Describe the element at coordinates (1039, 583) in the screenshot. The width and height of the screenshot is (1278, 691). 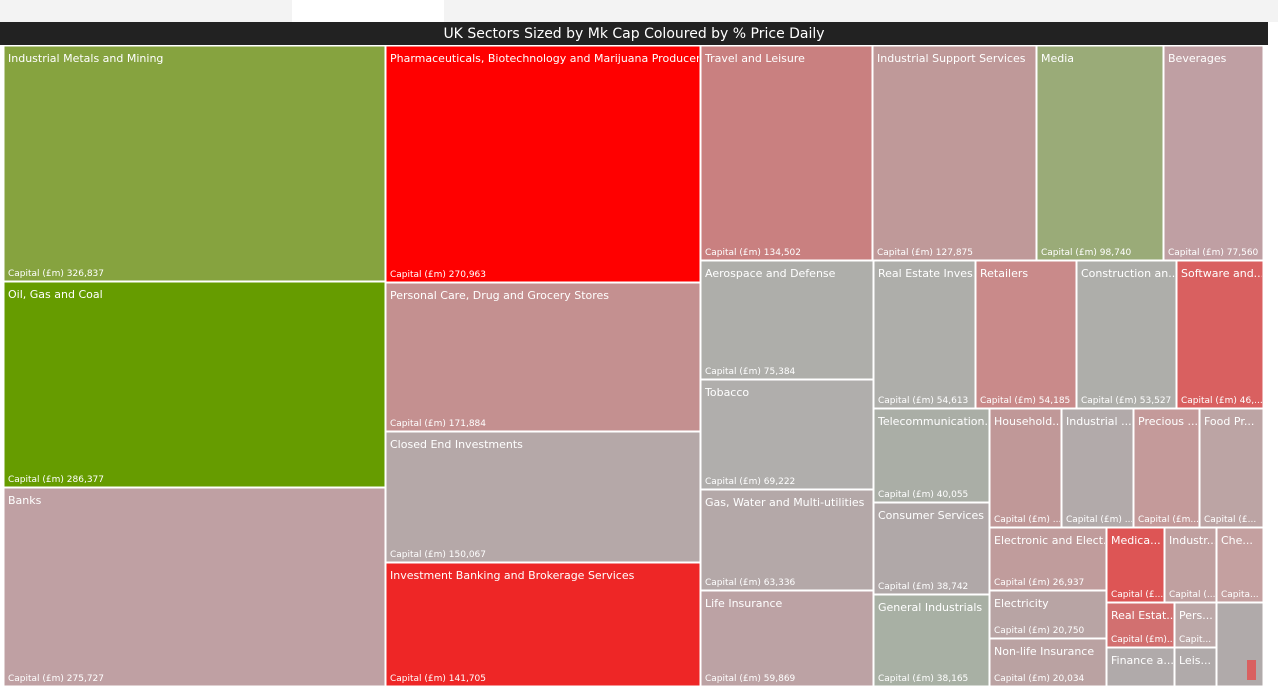
I see `cell-value-label: Capital (£m) 26,937` at that location.